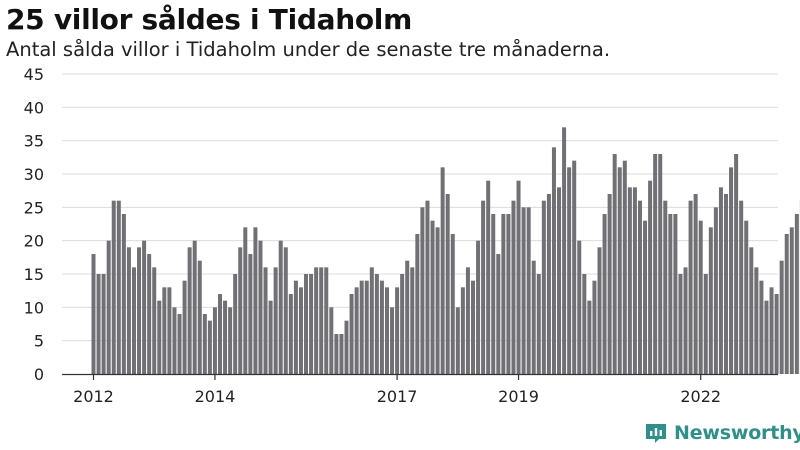 The image size is (800, 450). Describe the element at coordinates (39, 374) in the screenshot. I see `y-tick-label: 0` at that location.